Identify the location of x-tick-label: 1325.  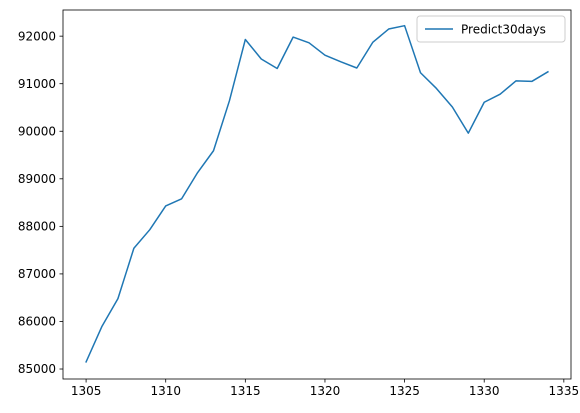
(404, 391).